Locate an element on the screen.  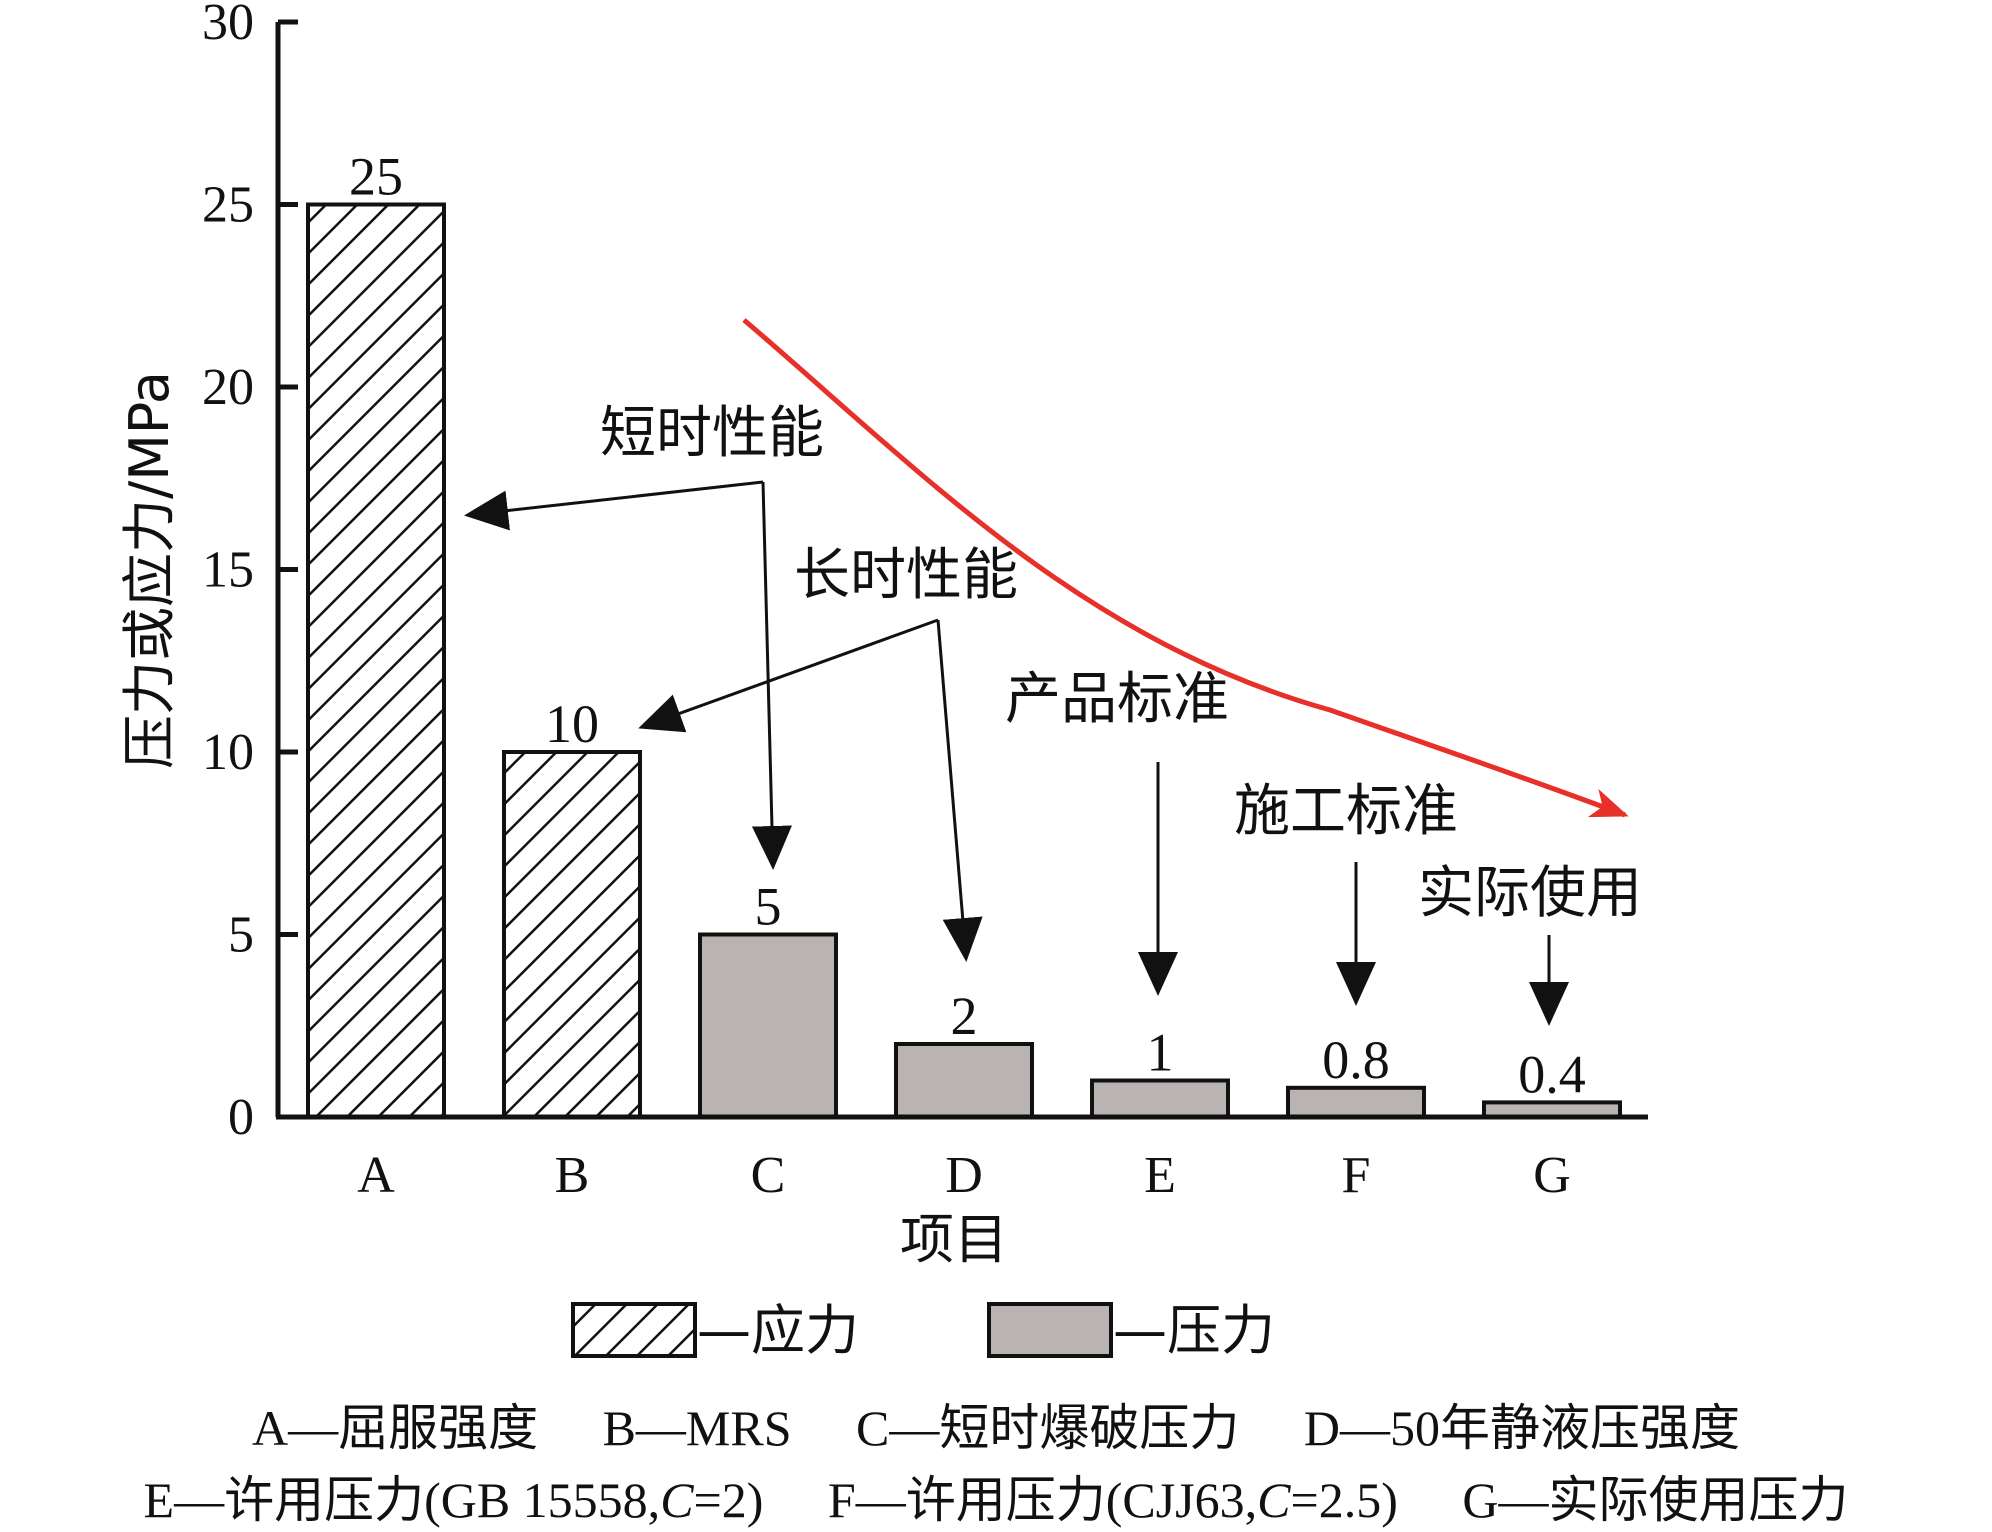
legend-swatch-stress is located at coordinates (634, 1330).